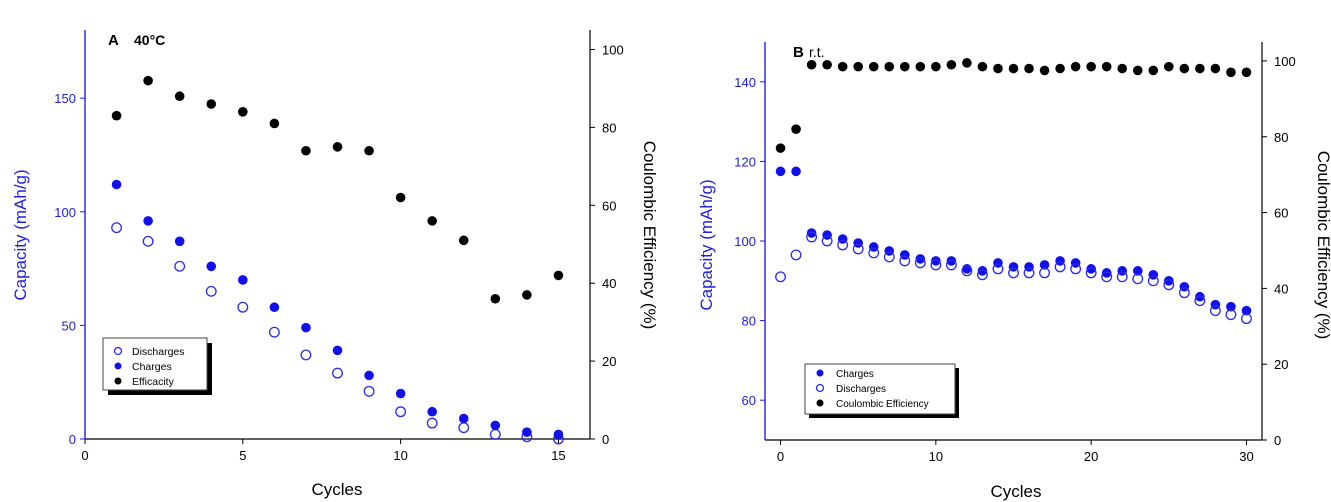 The image size is (1331, 502). Describe the element at coordinates (558, 455) in the screenshot. I see `panel-a-x-tick-label: 15` at that location.